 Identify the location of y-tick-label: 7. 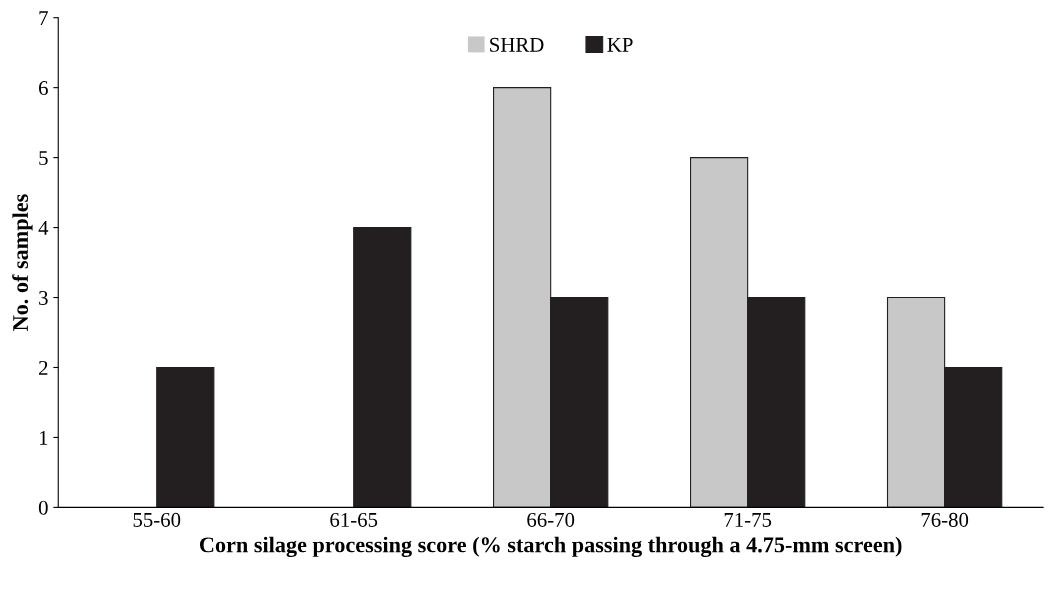
(43, 18).